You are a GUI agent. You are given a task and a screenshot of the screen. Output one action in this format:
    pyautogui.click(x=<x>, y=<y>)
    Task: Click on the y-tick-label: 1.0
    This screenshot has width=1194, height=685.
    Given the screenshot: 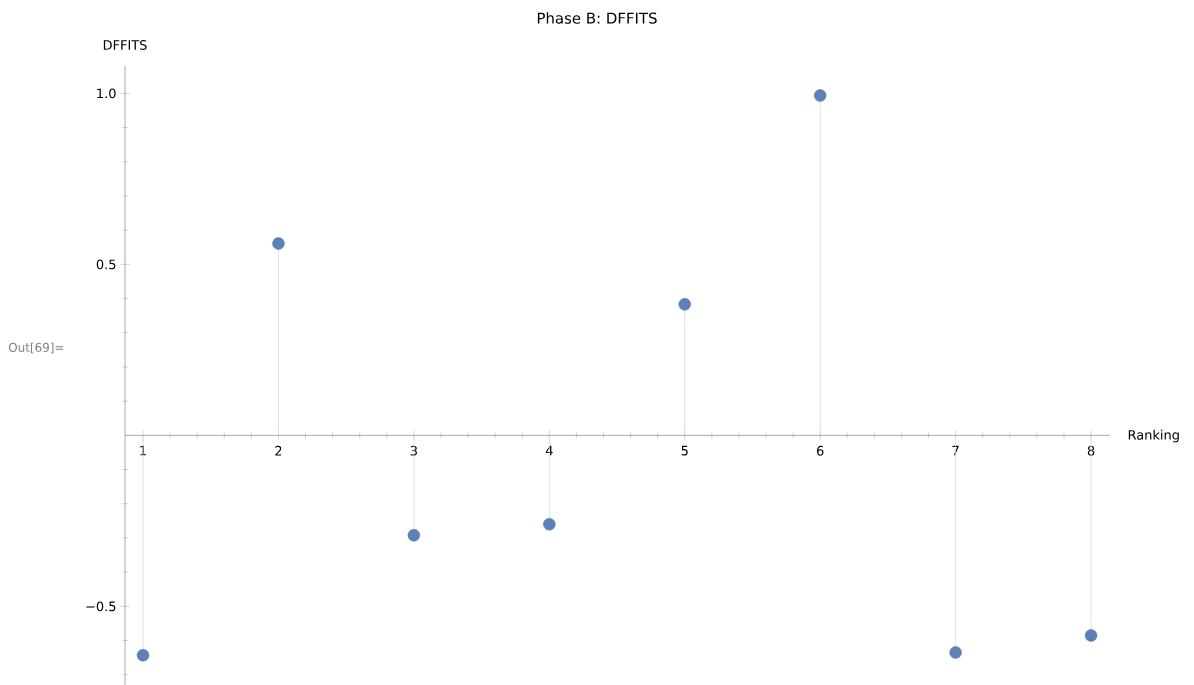 What is the action you would take?
    pyautogui.click(x=106, y=93)
    